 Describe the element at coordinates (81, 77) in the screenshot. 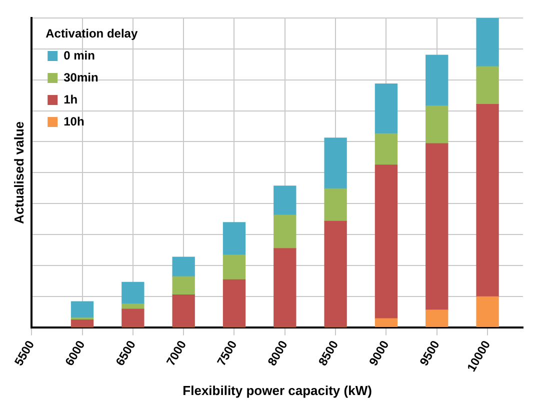

I see `legend-label: 30min` at that location.